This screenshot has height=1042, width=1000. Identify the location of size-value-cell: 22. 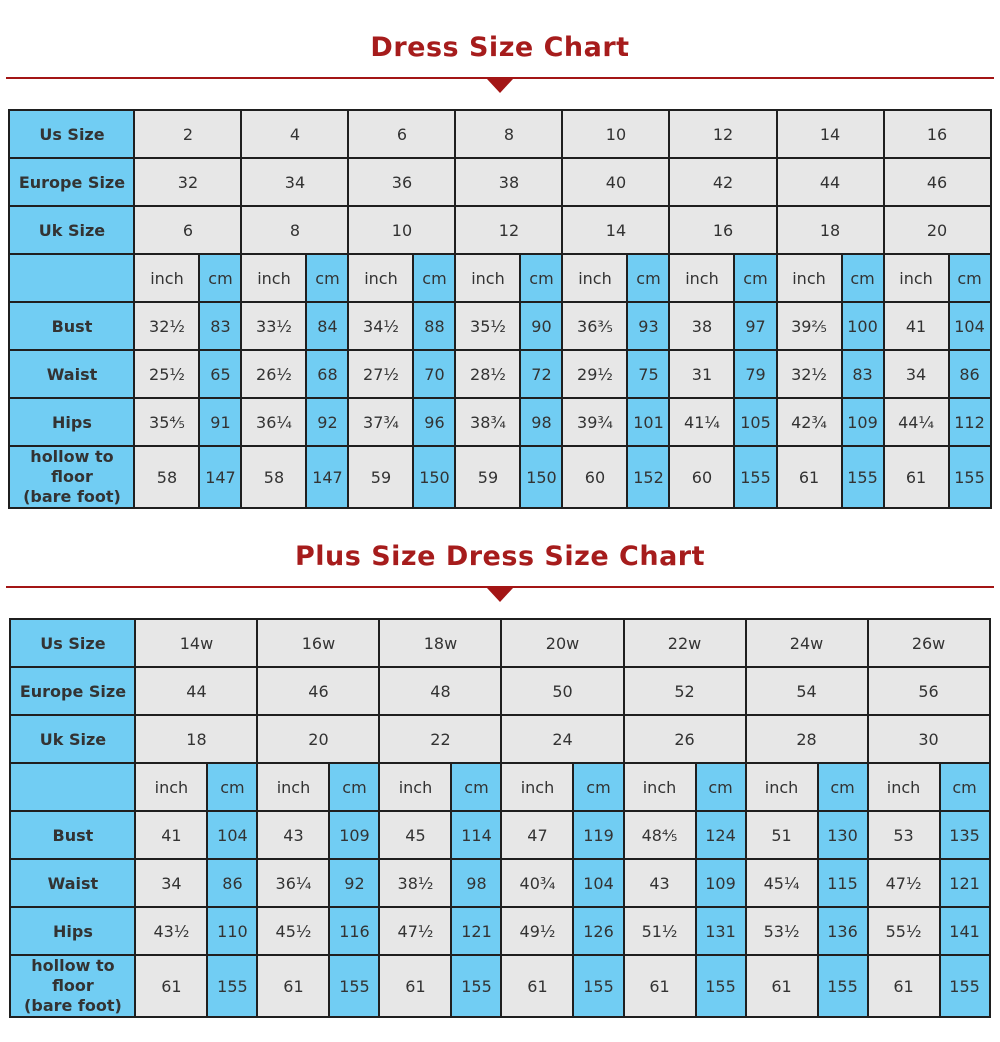
(440, 739).